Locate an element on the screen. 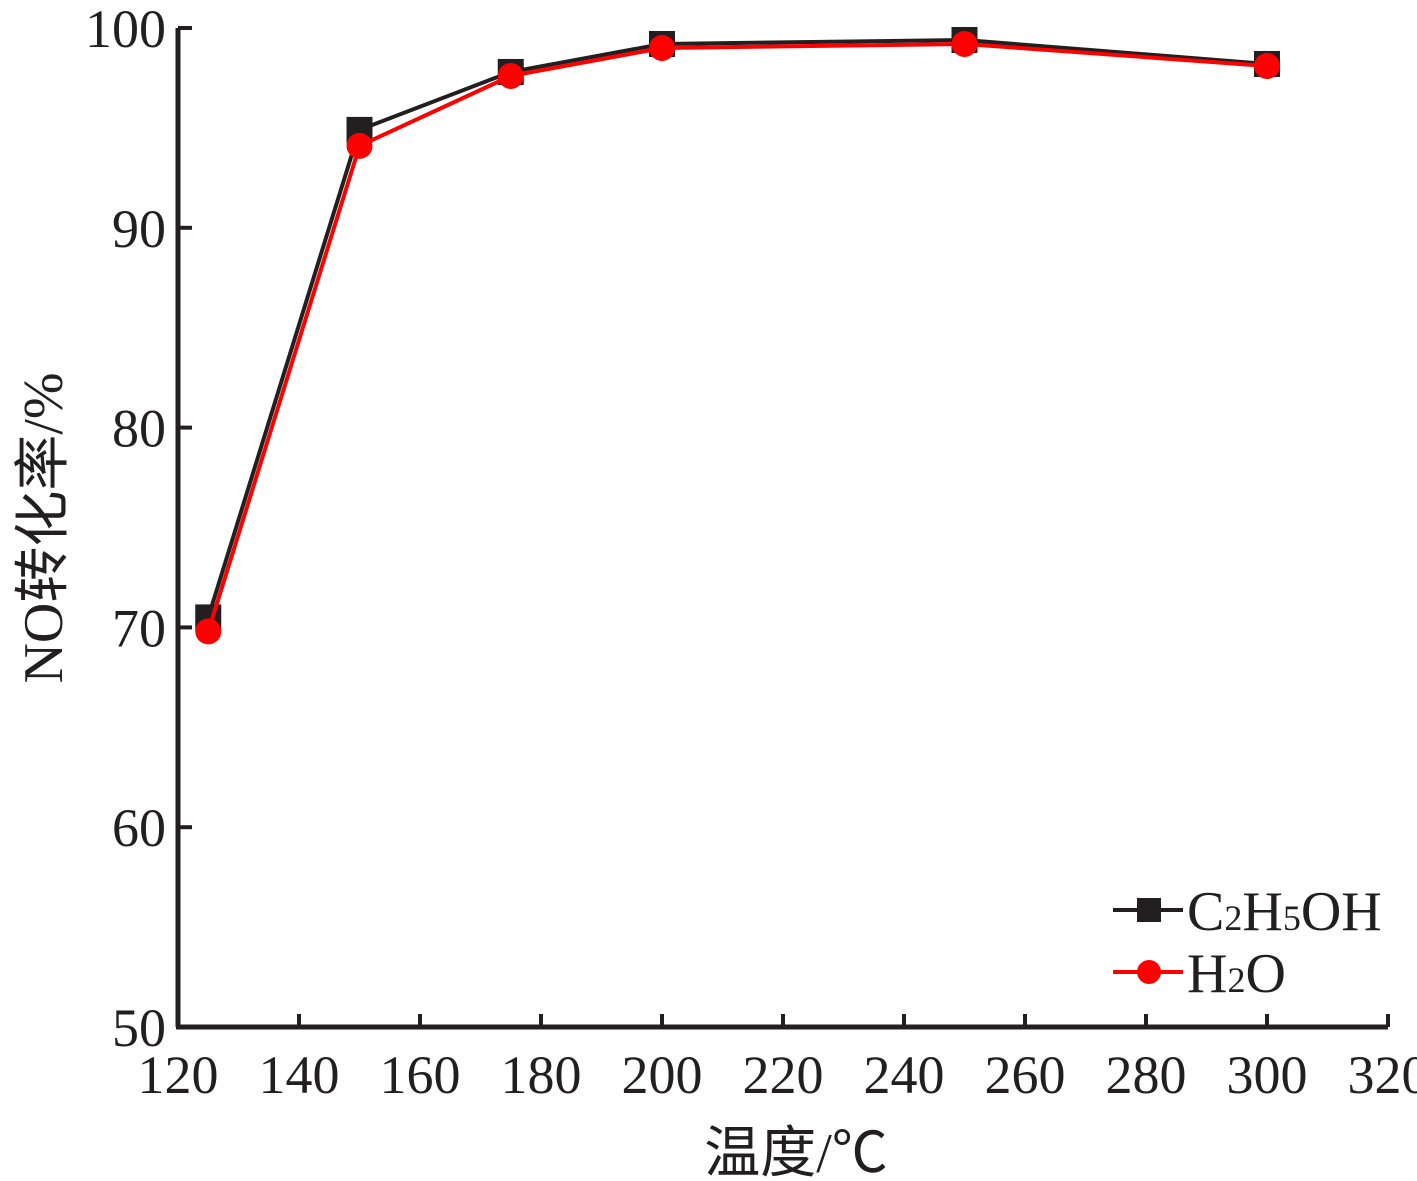 Image resolution: width=1417 pixels, height=1181 pixels. y-axis-ticks: 50 60 70 80 90 100 is located at coordinates (138, 529).